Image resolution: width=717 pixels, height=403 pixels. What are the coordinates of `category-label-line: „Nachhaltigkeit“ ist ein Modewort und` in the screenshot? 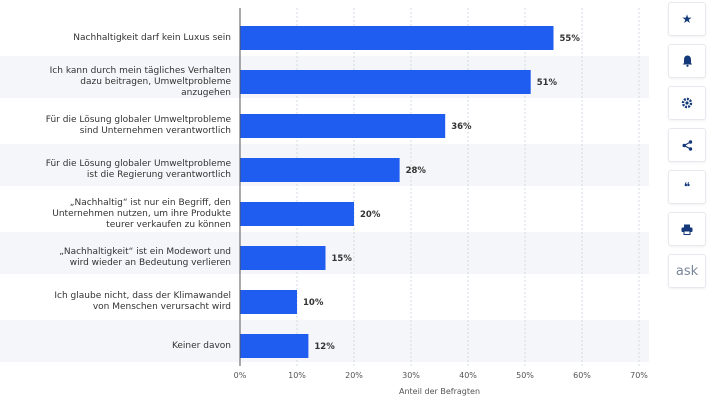 It's located at (145, 252).